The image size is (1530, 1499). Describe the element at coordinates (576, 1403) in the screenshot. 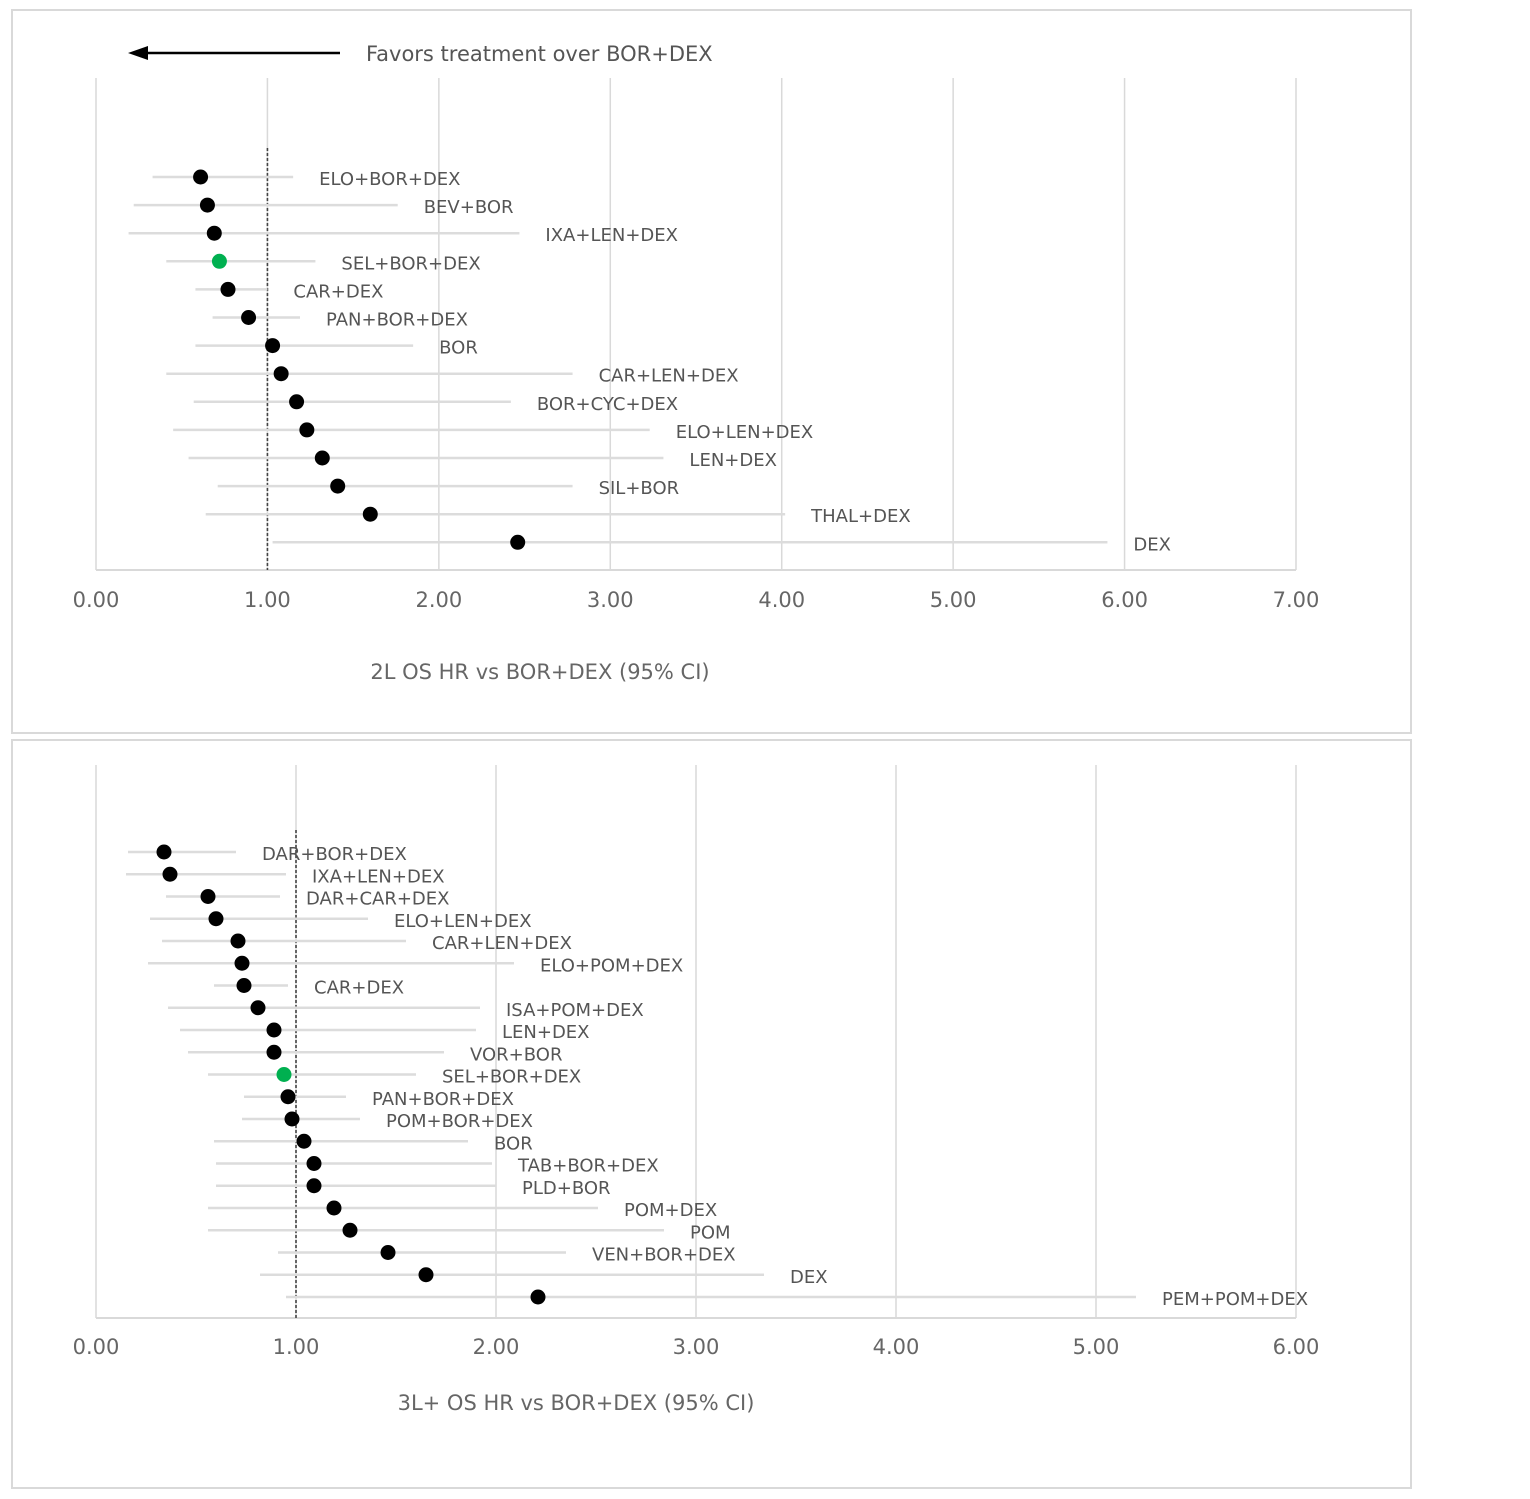

I see `x-axis-title: 3L+ OS HR vs BOR+DEX (95% CI)` at that location.